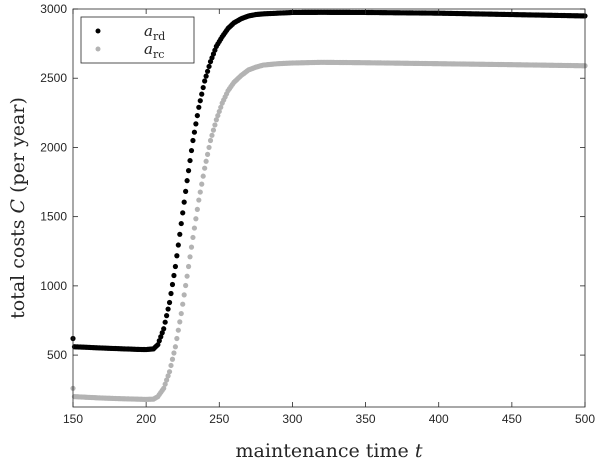 The image size is (596, 465). I want to click on y-tick-label: 2000, so click(53, 147).